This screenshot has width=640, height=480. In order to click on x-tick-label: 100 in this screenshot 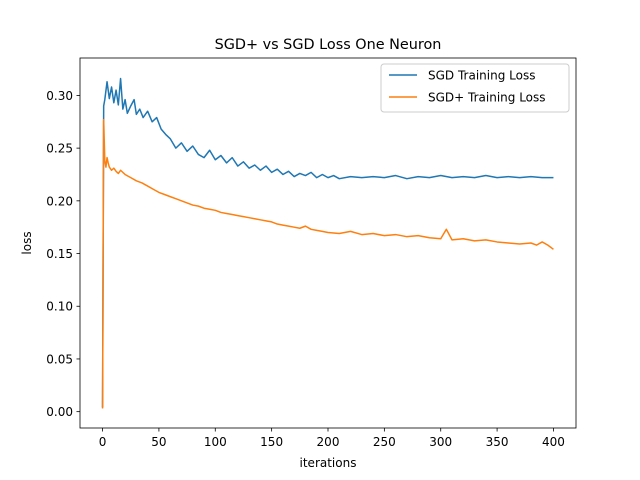, I will do `click(215, 442)`.